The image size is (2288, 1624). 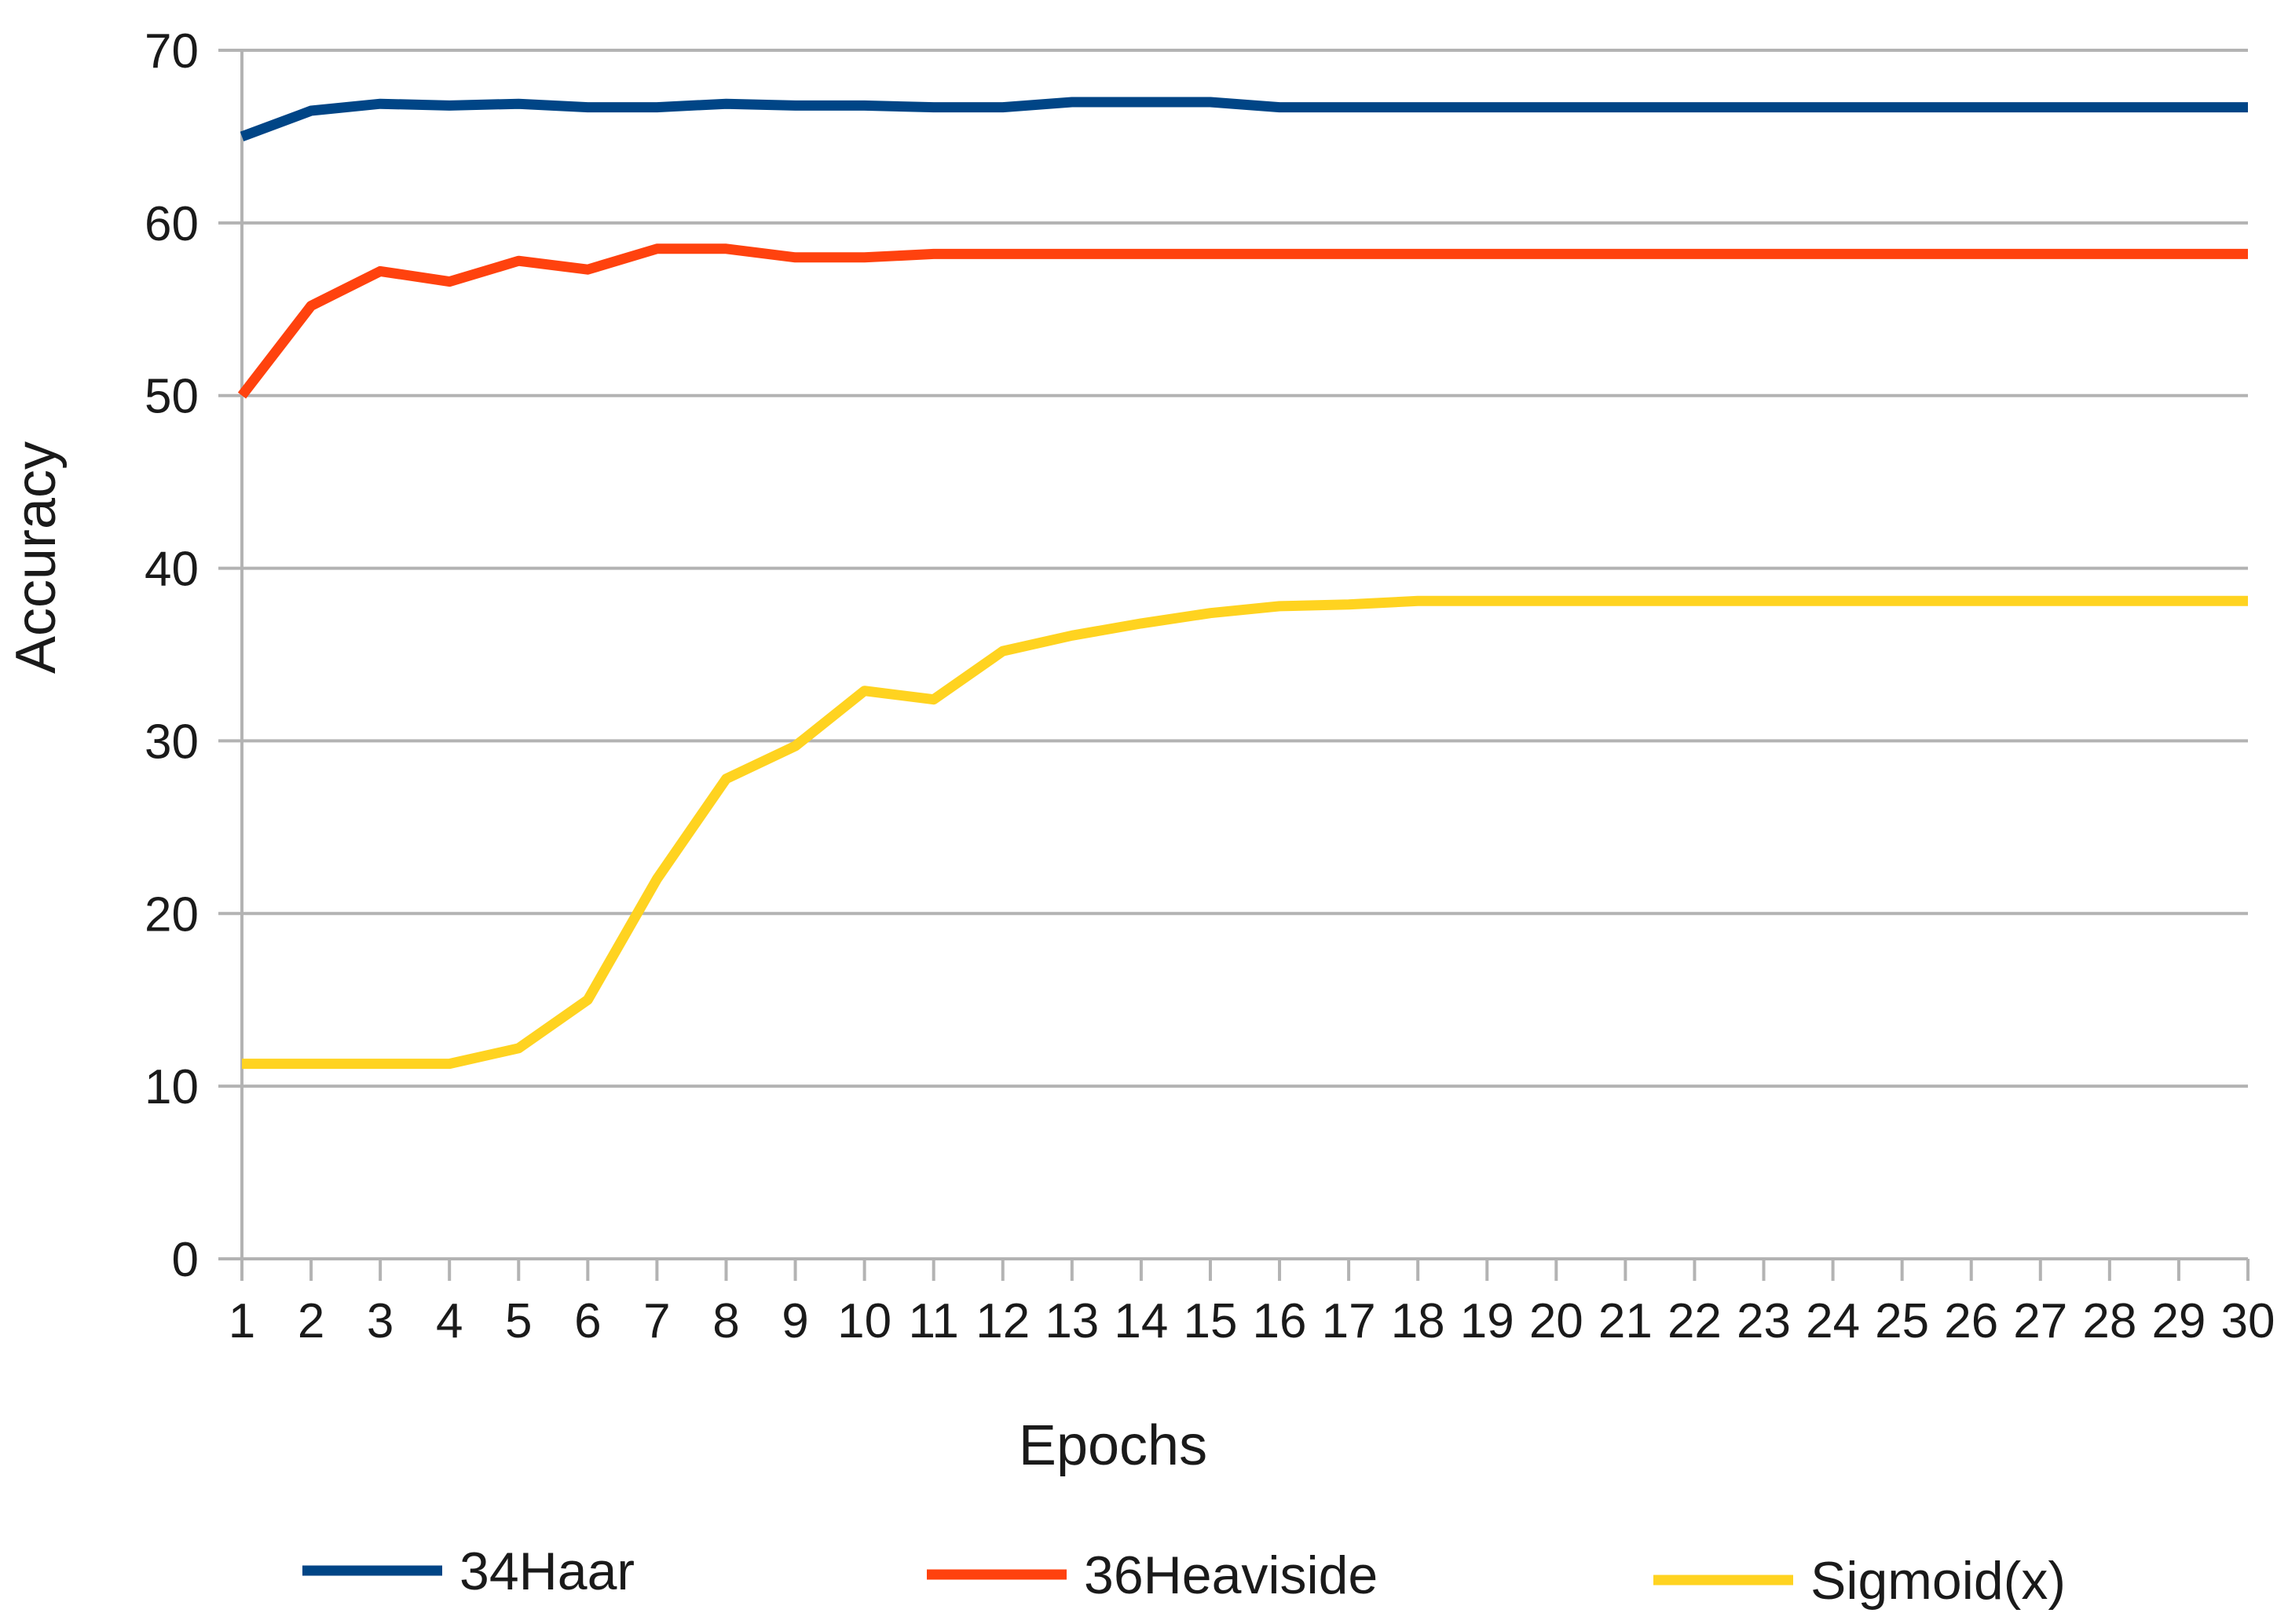 I want to click on x-tick-label: 25, so click(x=1902, y=1321).